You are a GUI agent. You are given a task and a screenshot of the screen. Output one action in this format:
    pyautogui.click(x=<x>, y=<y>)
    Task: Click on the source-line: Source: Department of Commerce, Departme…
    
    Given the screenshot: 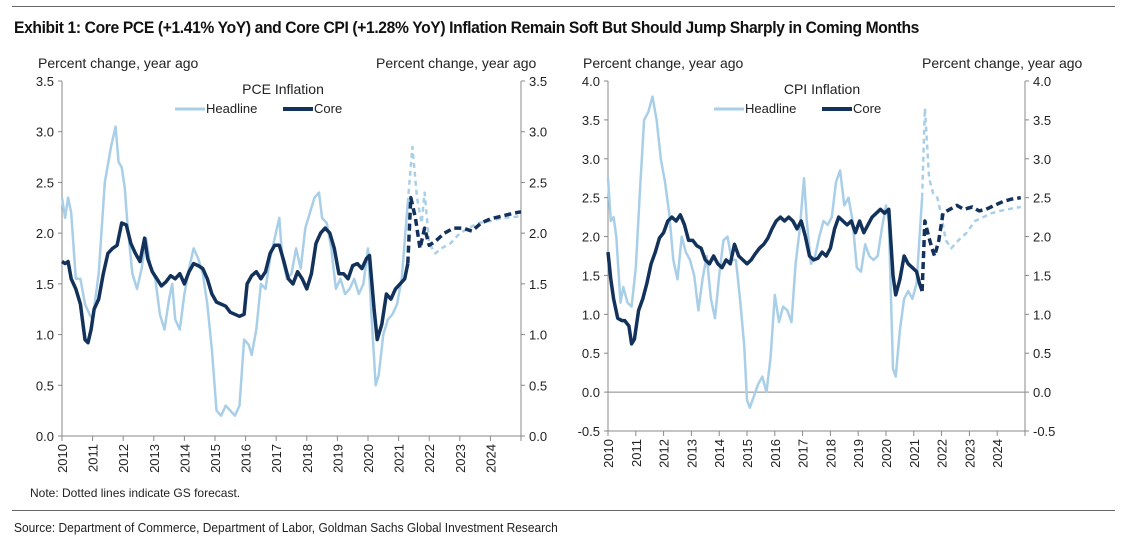 What is the action you would take?
    pyautogui.click(x=286, y=527)
    